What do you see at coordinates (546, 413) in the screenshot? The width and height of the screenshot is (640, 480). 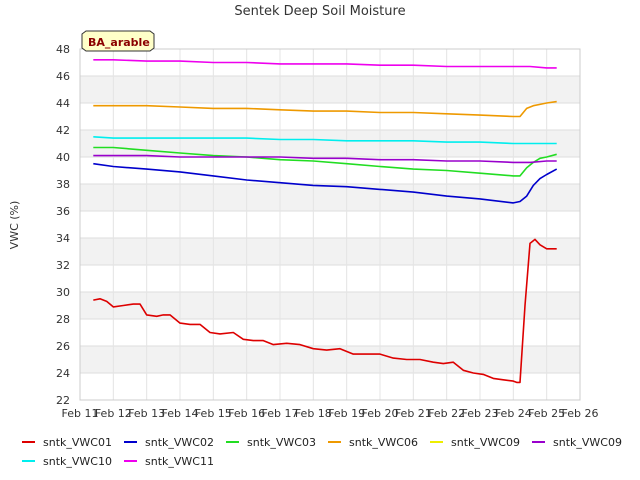 I see `x-tick-label: Feb 25` at bounding box center [546, 413].